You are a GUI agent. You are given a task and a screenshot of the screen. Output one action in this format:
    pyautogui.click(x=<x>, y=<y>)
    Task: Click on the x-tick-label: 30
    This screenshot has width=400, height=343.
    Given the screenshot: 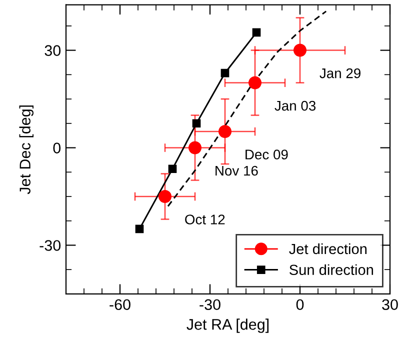 What is the action you would take?
    pyautogui.click(x=390, y=304)
    